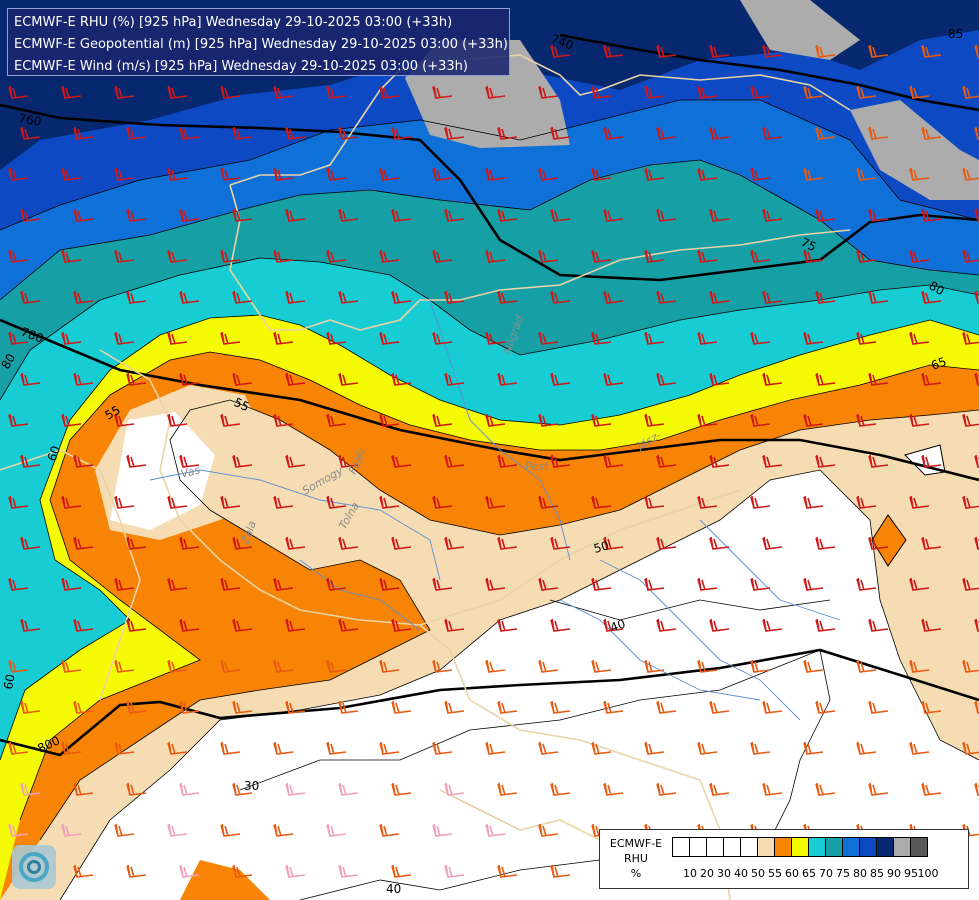  What do you see at coordinates (937, 288) in the screenshot?
I see `rhu-label: 80` at bounding box center [937, 288].